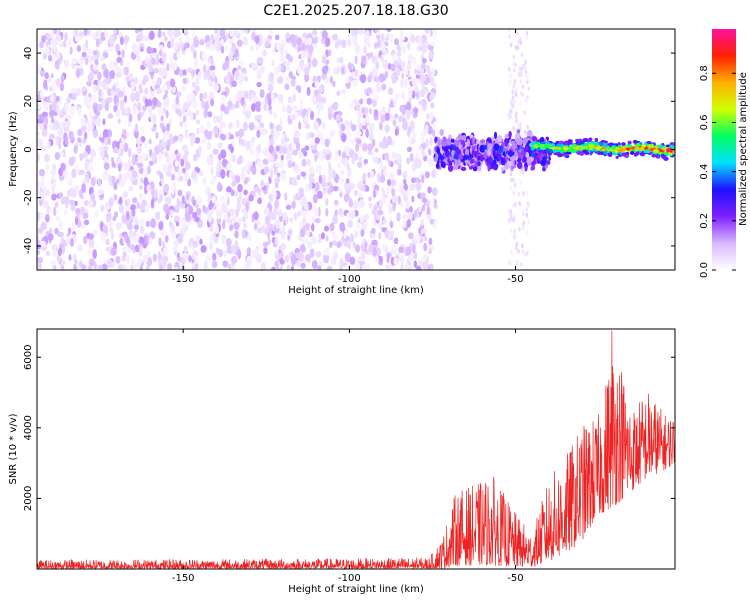 The width and height of the screenshot is (750, 600). What do you see at coordinates (28, 498) in the screenshot?
I see `y-tick-label: 2000` at bounding box center [28, 498].